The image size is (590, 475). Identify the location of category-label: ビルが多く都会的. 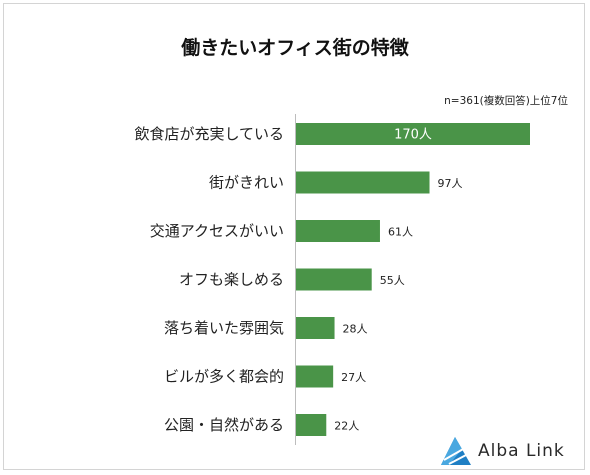
(224, 377).